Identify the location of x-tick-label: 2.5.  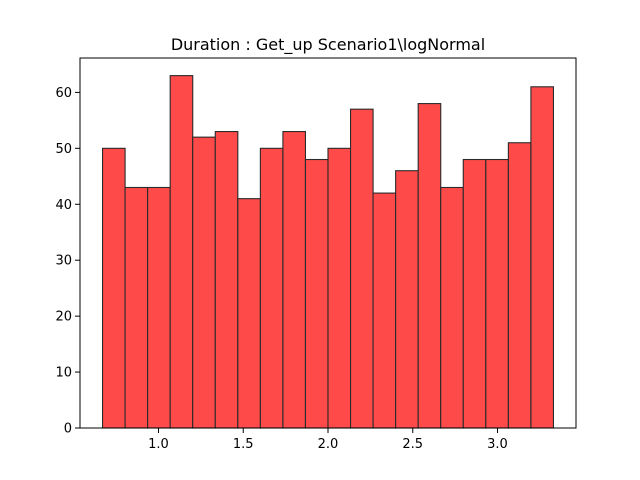
(412, 444).